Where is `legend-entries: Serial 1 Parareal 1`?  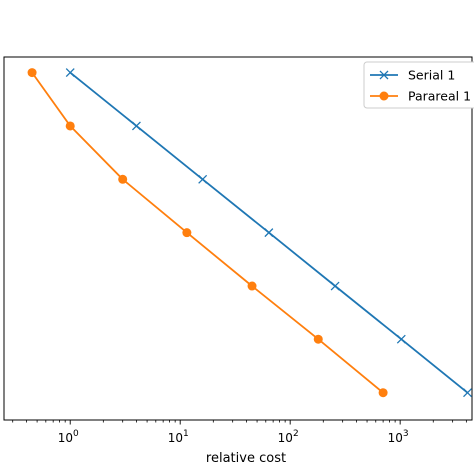 legend-entries: Serial 1 Parareal 1 is located at coordinates (420, 86).